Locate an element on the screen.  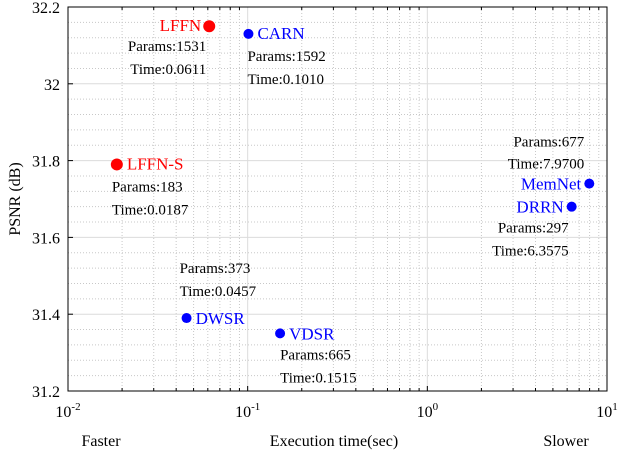
time-carn: Time:0.1010 is located at coordinates (285, 80).